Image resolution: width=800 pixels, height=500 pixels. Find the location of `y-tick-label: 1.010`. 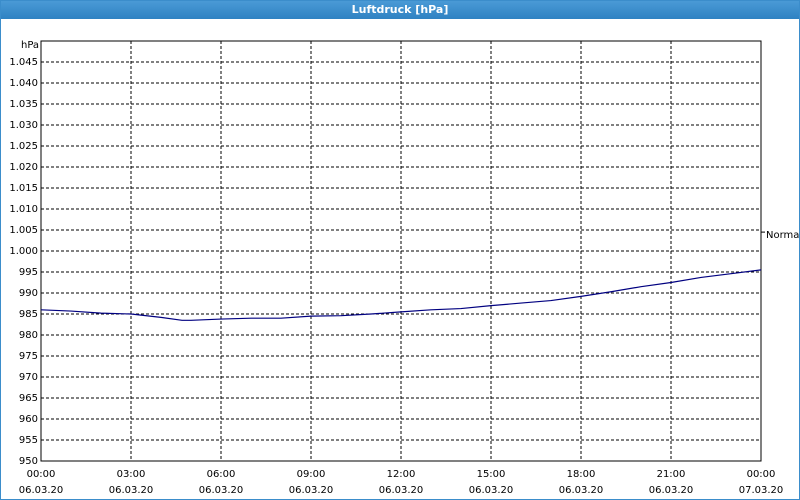

y-tick-label: 1.010 is located at coordinates (23, 209).